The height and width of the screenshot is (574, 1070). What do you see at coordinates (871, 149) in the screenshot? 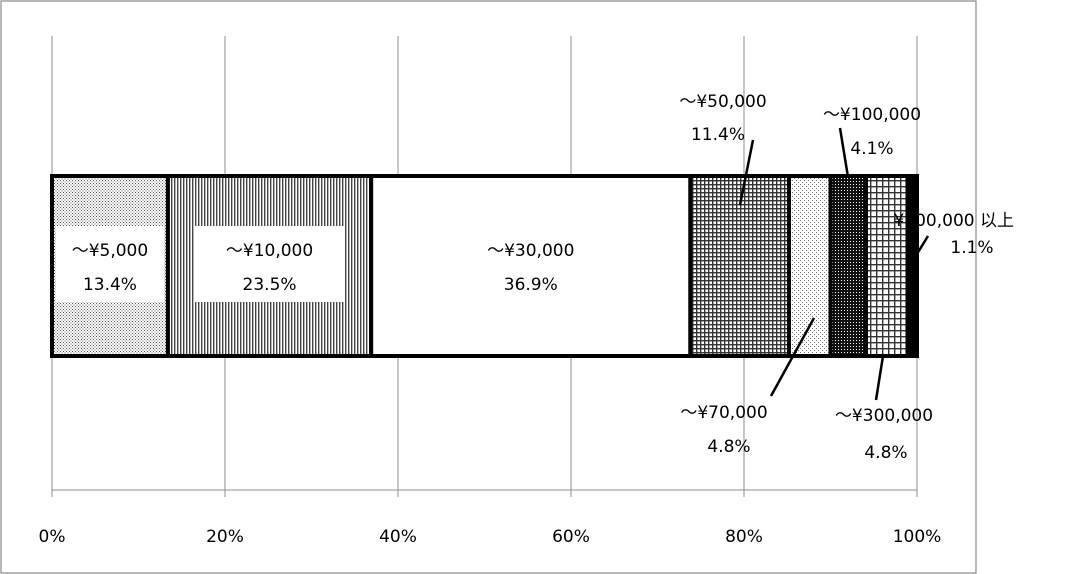
I see `value-label: 4.1%` at bounding box center [871, 149].